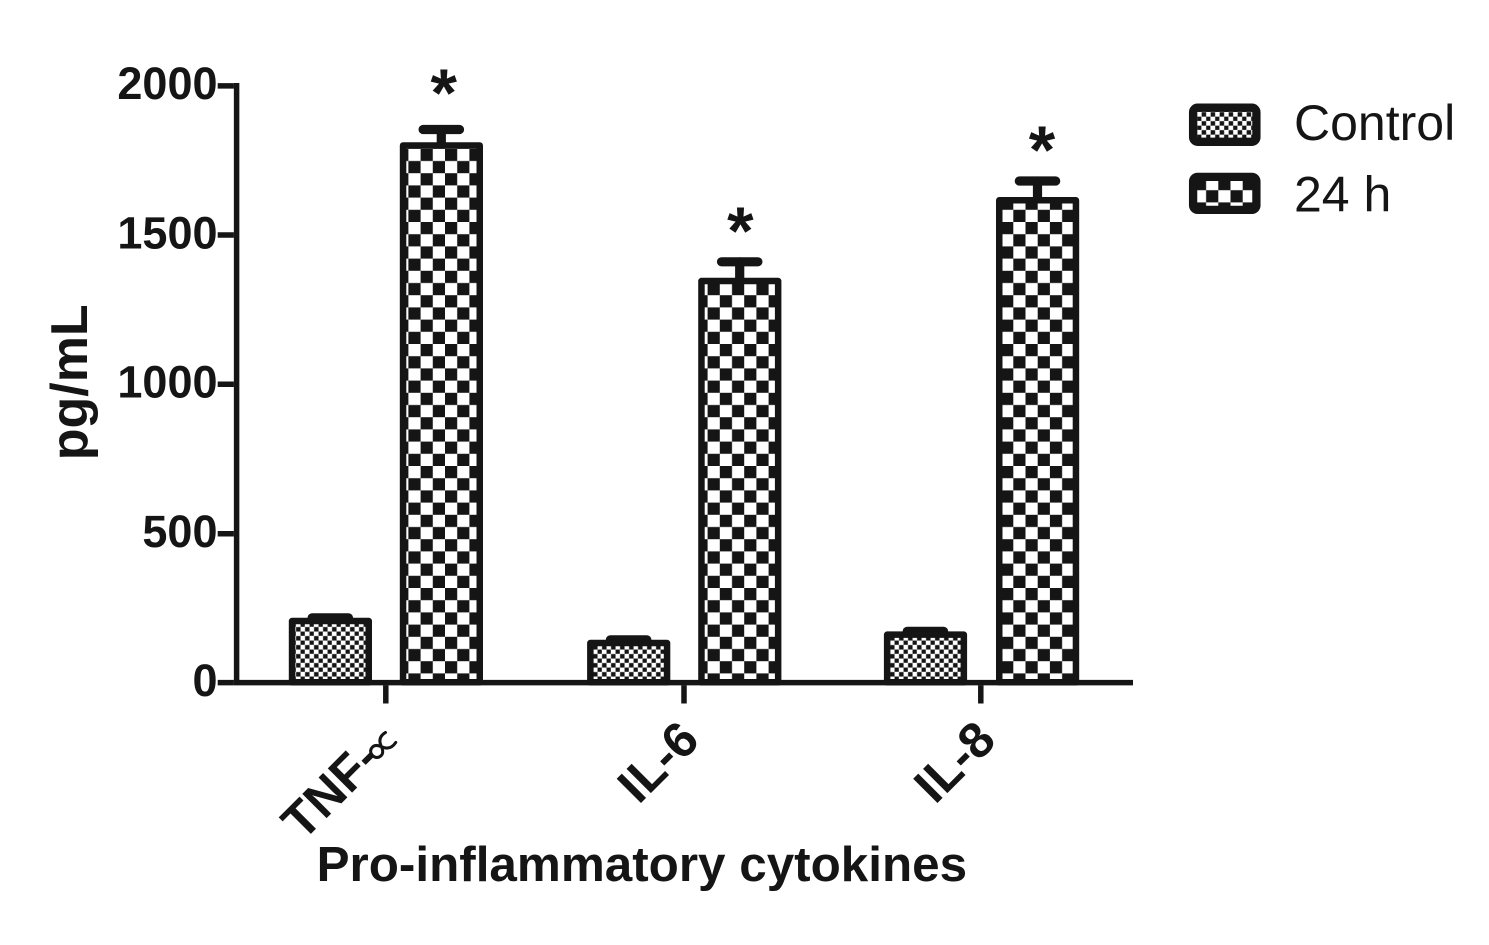 The width and height of the screenshot is (1489, 945). What do you see at coordinates (1374, 123) in the screenshot?
I see `svg-text: Control` at bounding box center [1374, 123].